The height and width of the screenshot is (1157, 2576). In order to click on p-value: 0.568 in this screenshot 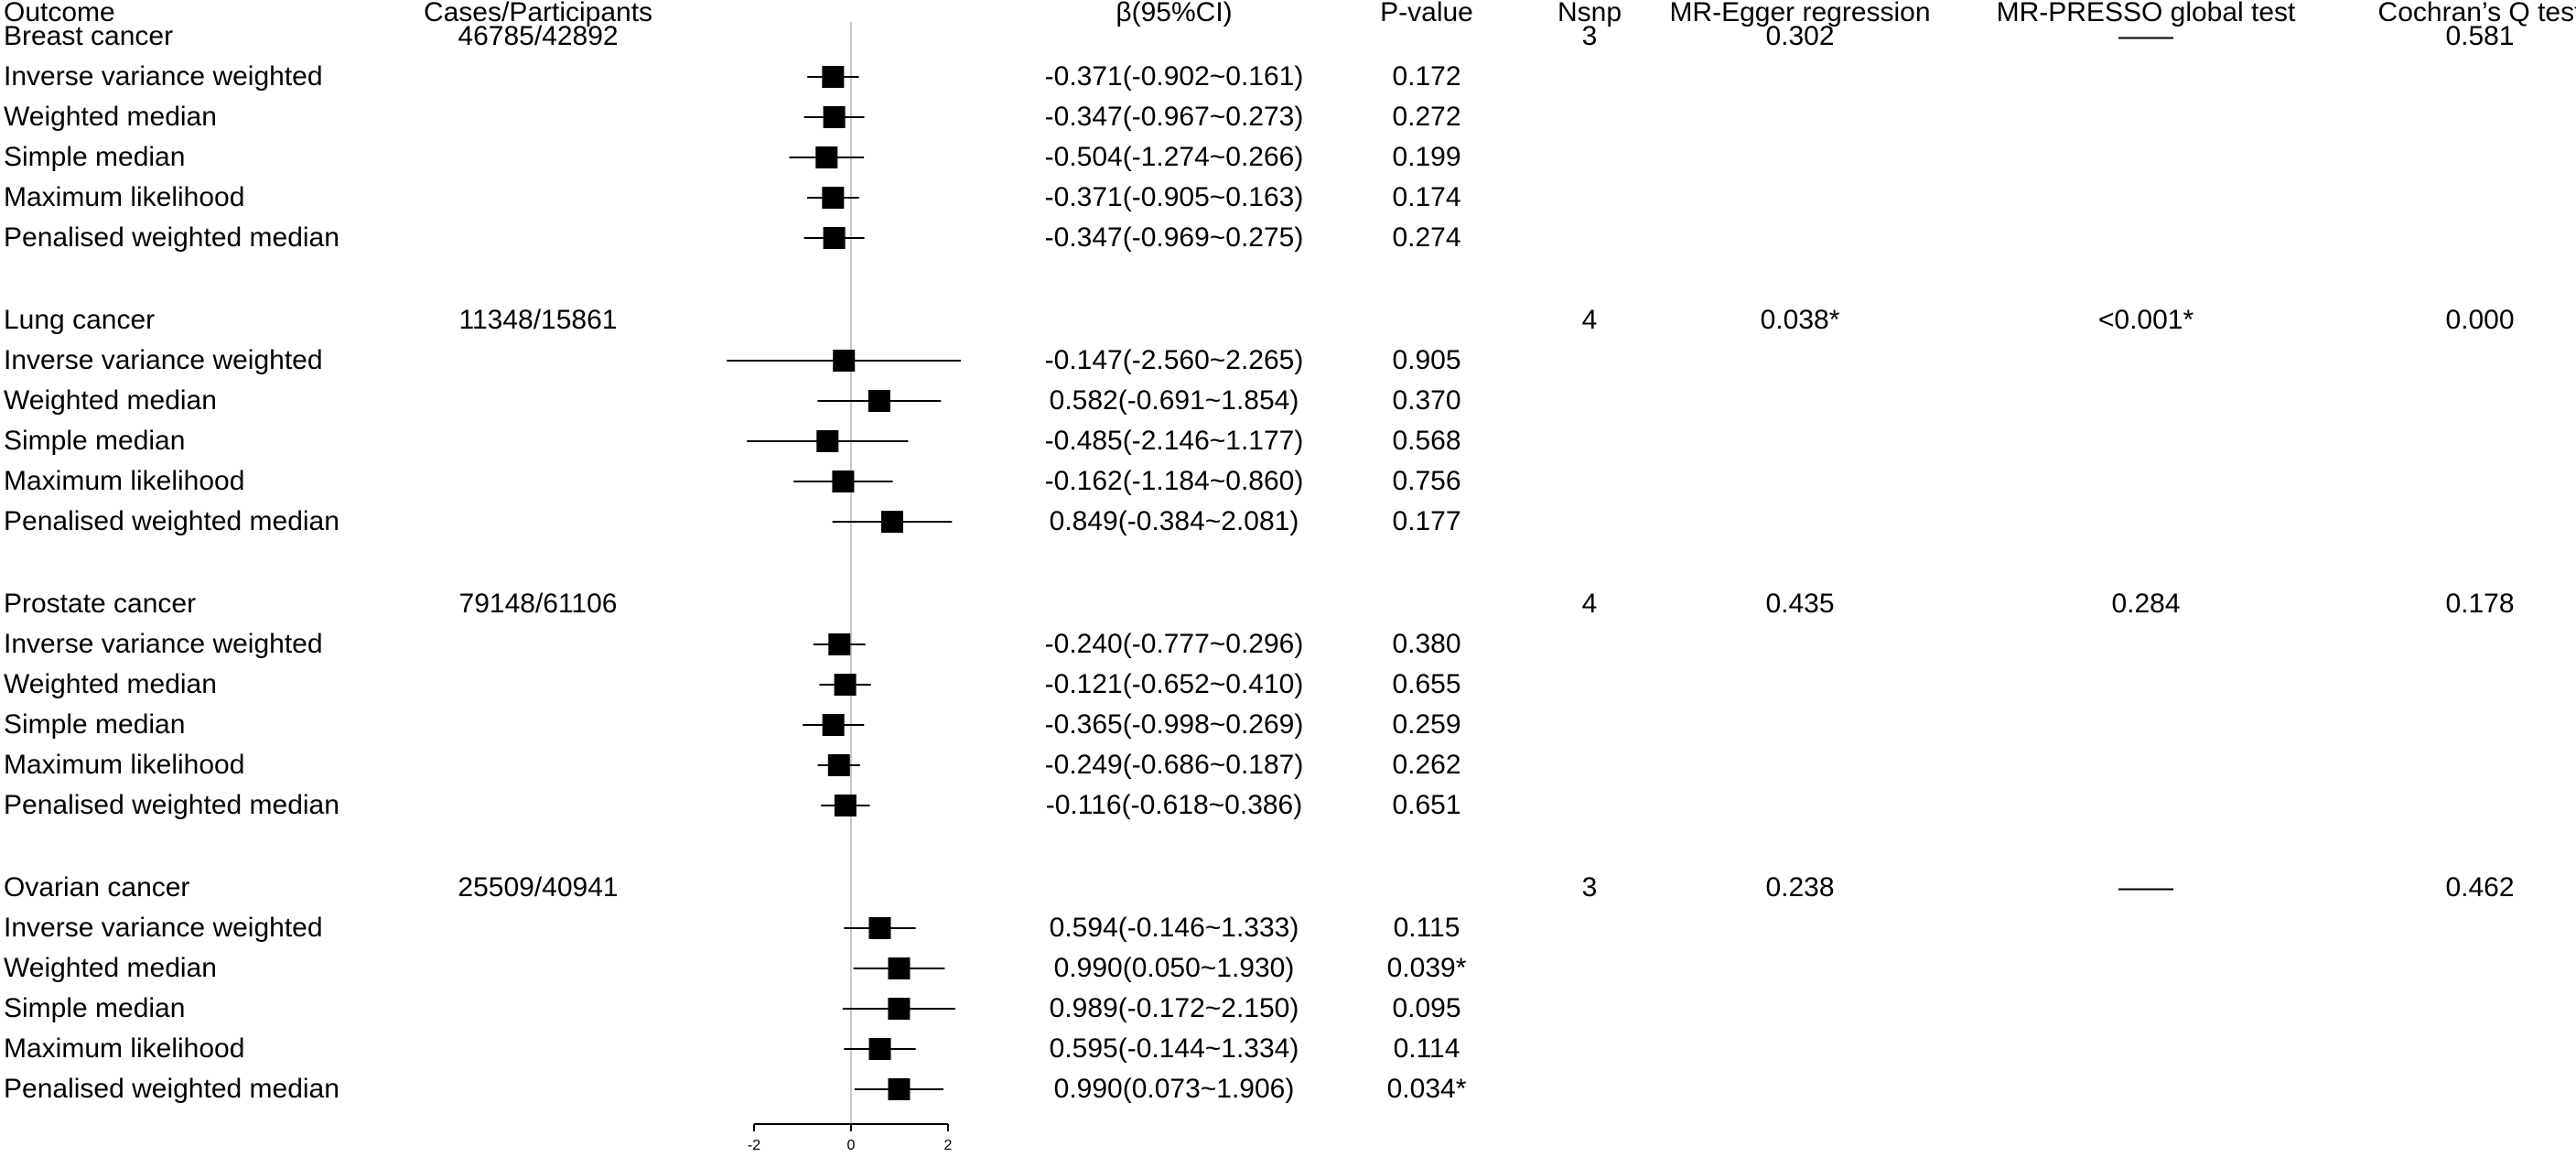, I will do `click(1426, 441)`.